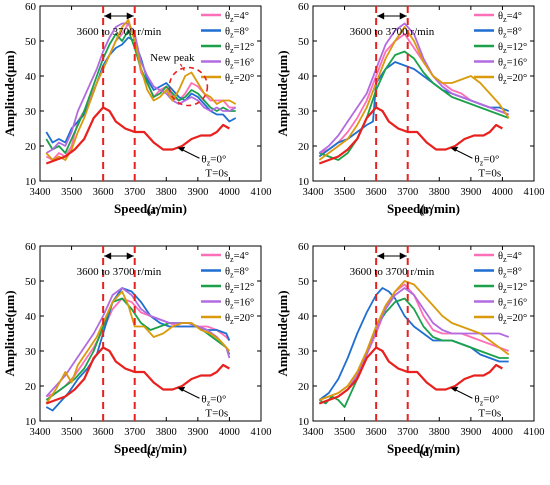  What do you see at coordinates (426, 453) in the screenshot?
I see `panel-label: (d)` at bounding box center [426, 453].